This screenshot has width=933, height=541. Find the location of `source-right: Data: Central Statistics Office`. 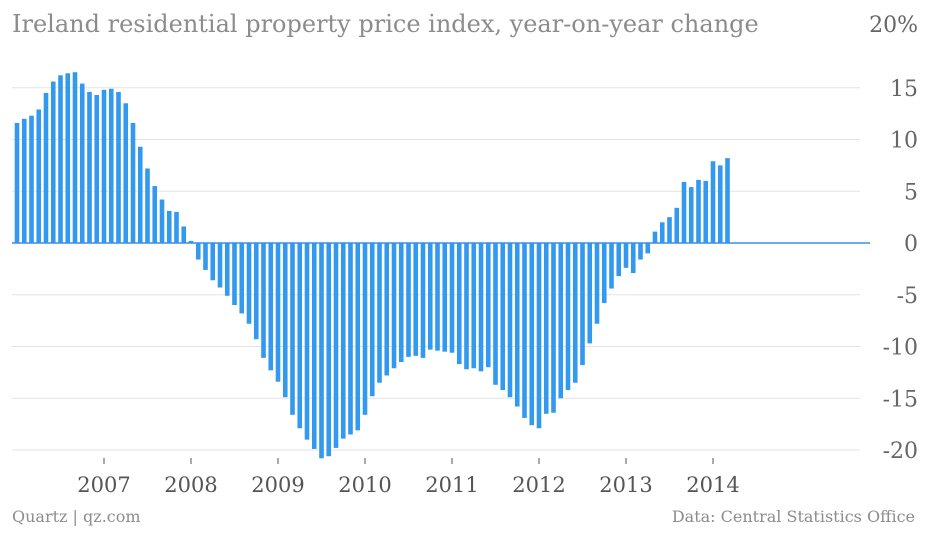

source-right: Data: Central Statistics Office is located at coordinates (793, 516).